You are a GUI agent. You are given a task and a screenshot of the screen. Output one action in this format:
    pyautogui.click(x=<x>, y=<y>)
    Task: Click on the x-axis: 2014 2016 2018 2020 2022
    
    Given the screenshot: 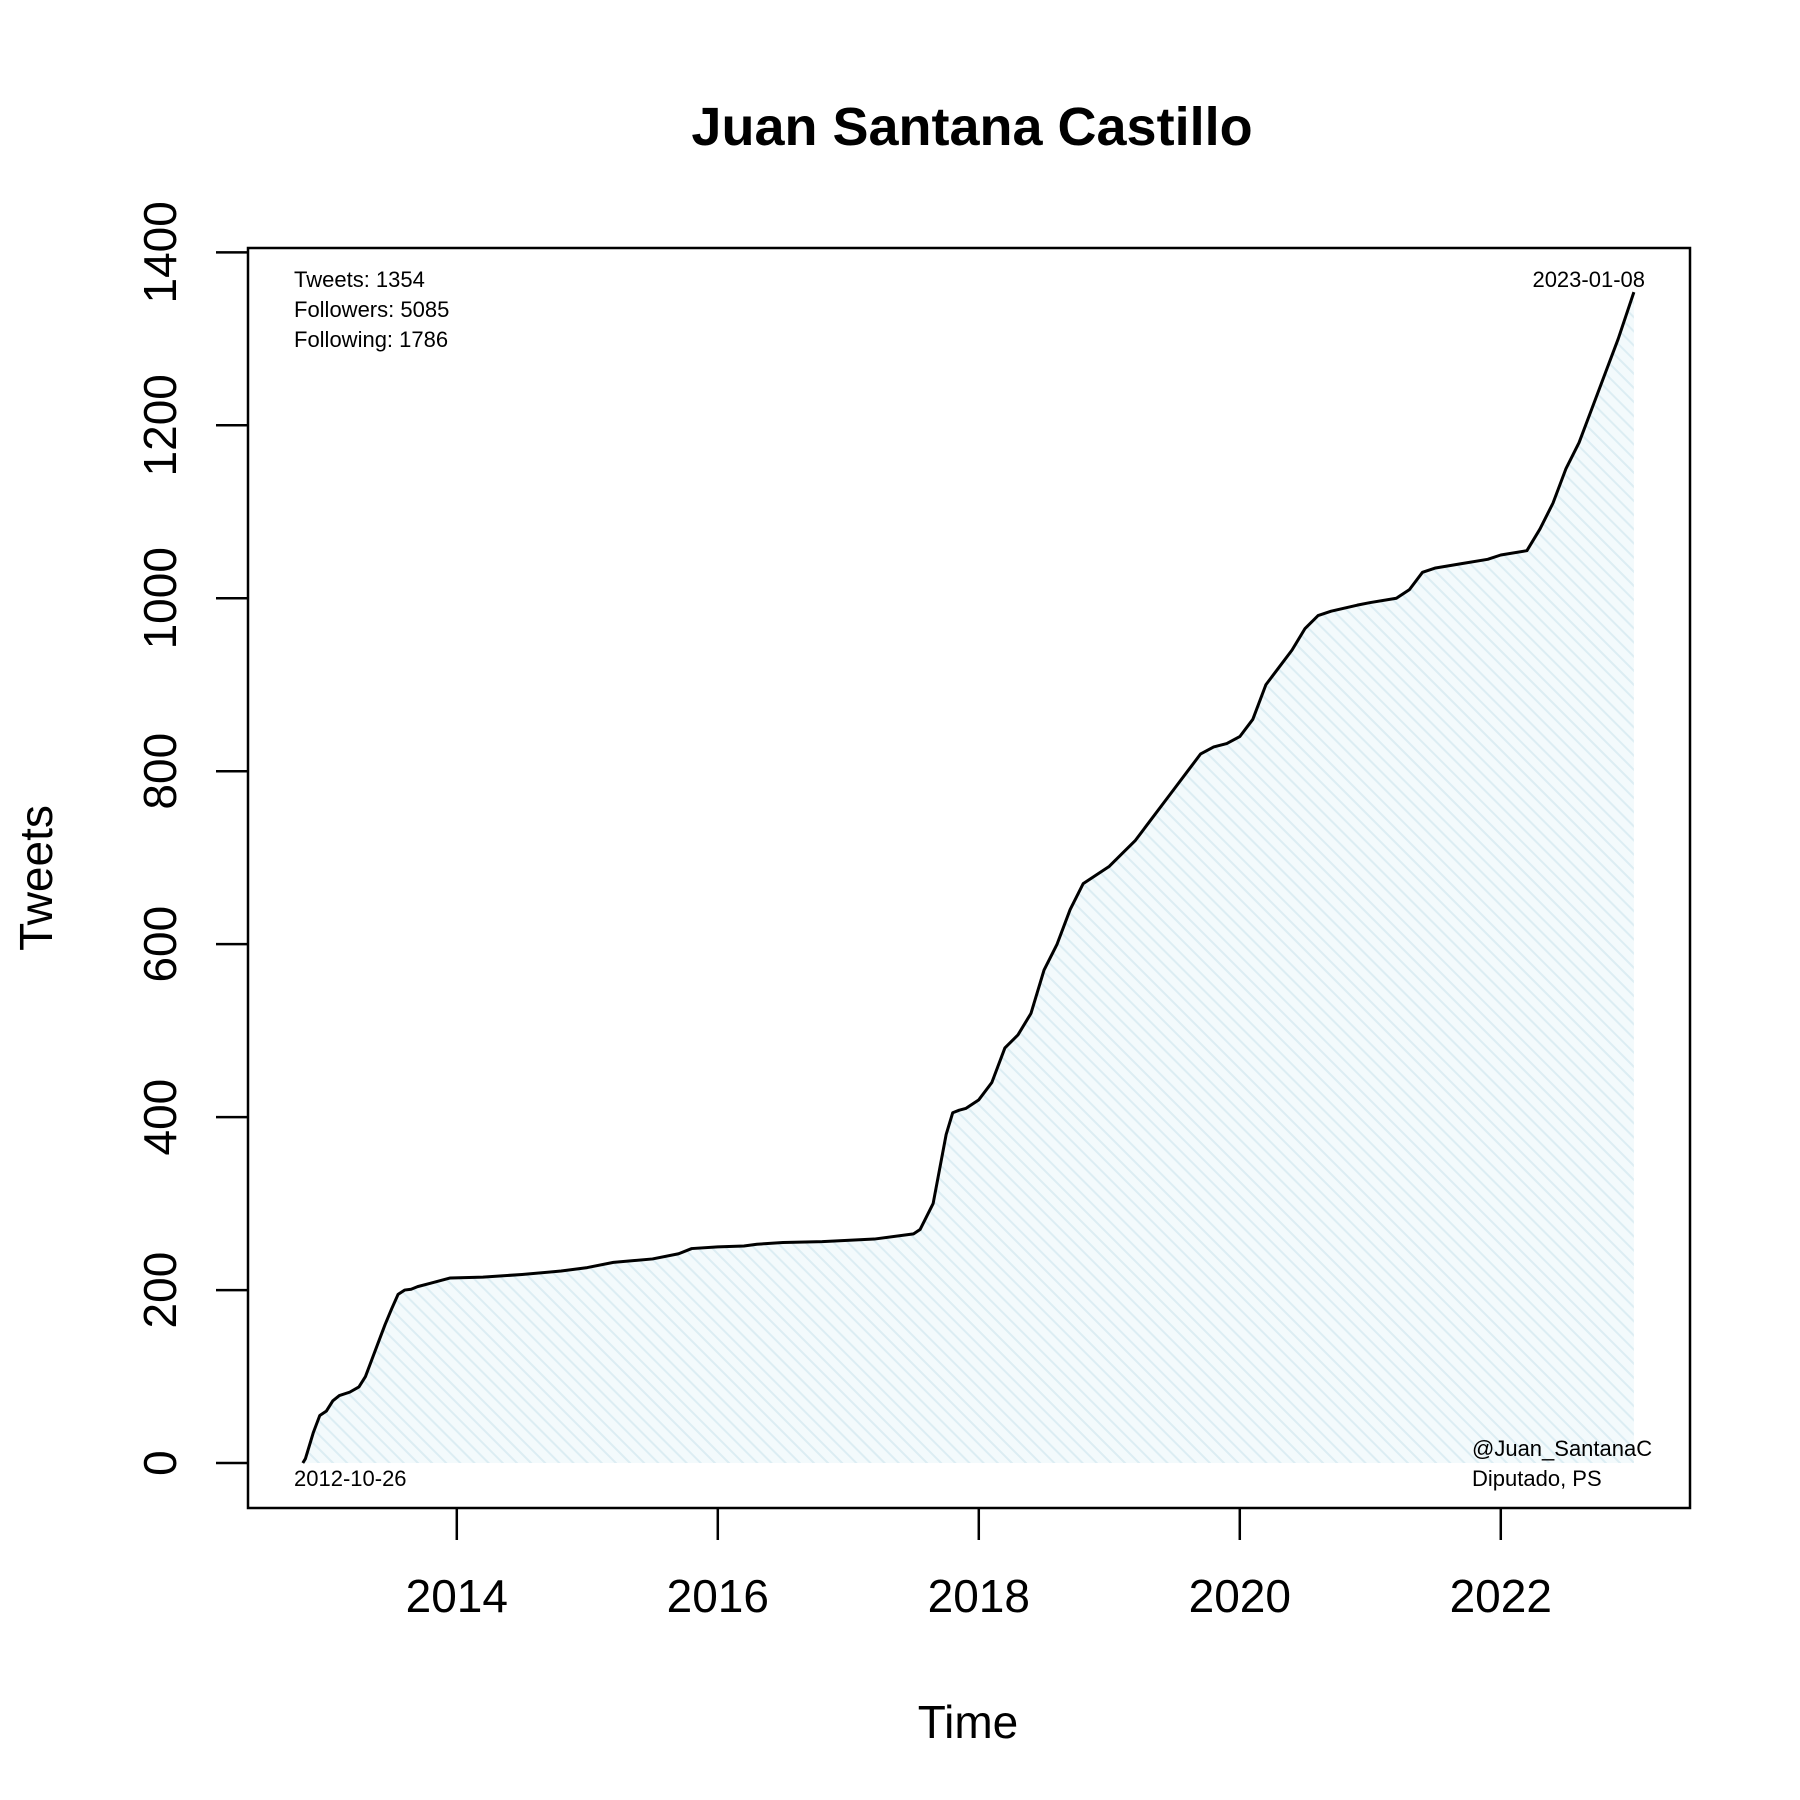 What is the action you would take?
    pyautogui.click(x=979, y=1565)
    